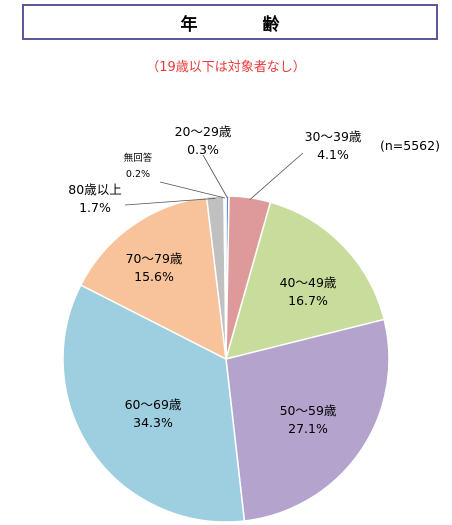  Describe the element at coordinates (154, 258) in the screenshot. I see `slice-label-6: 70～79歳` at that location.